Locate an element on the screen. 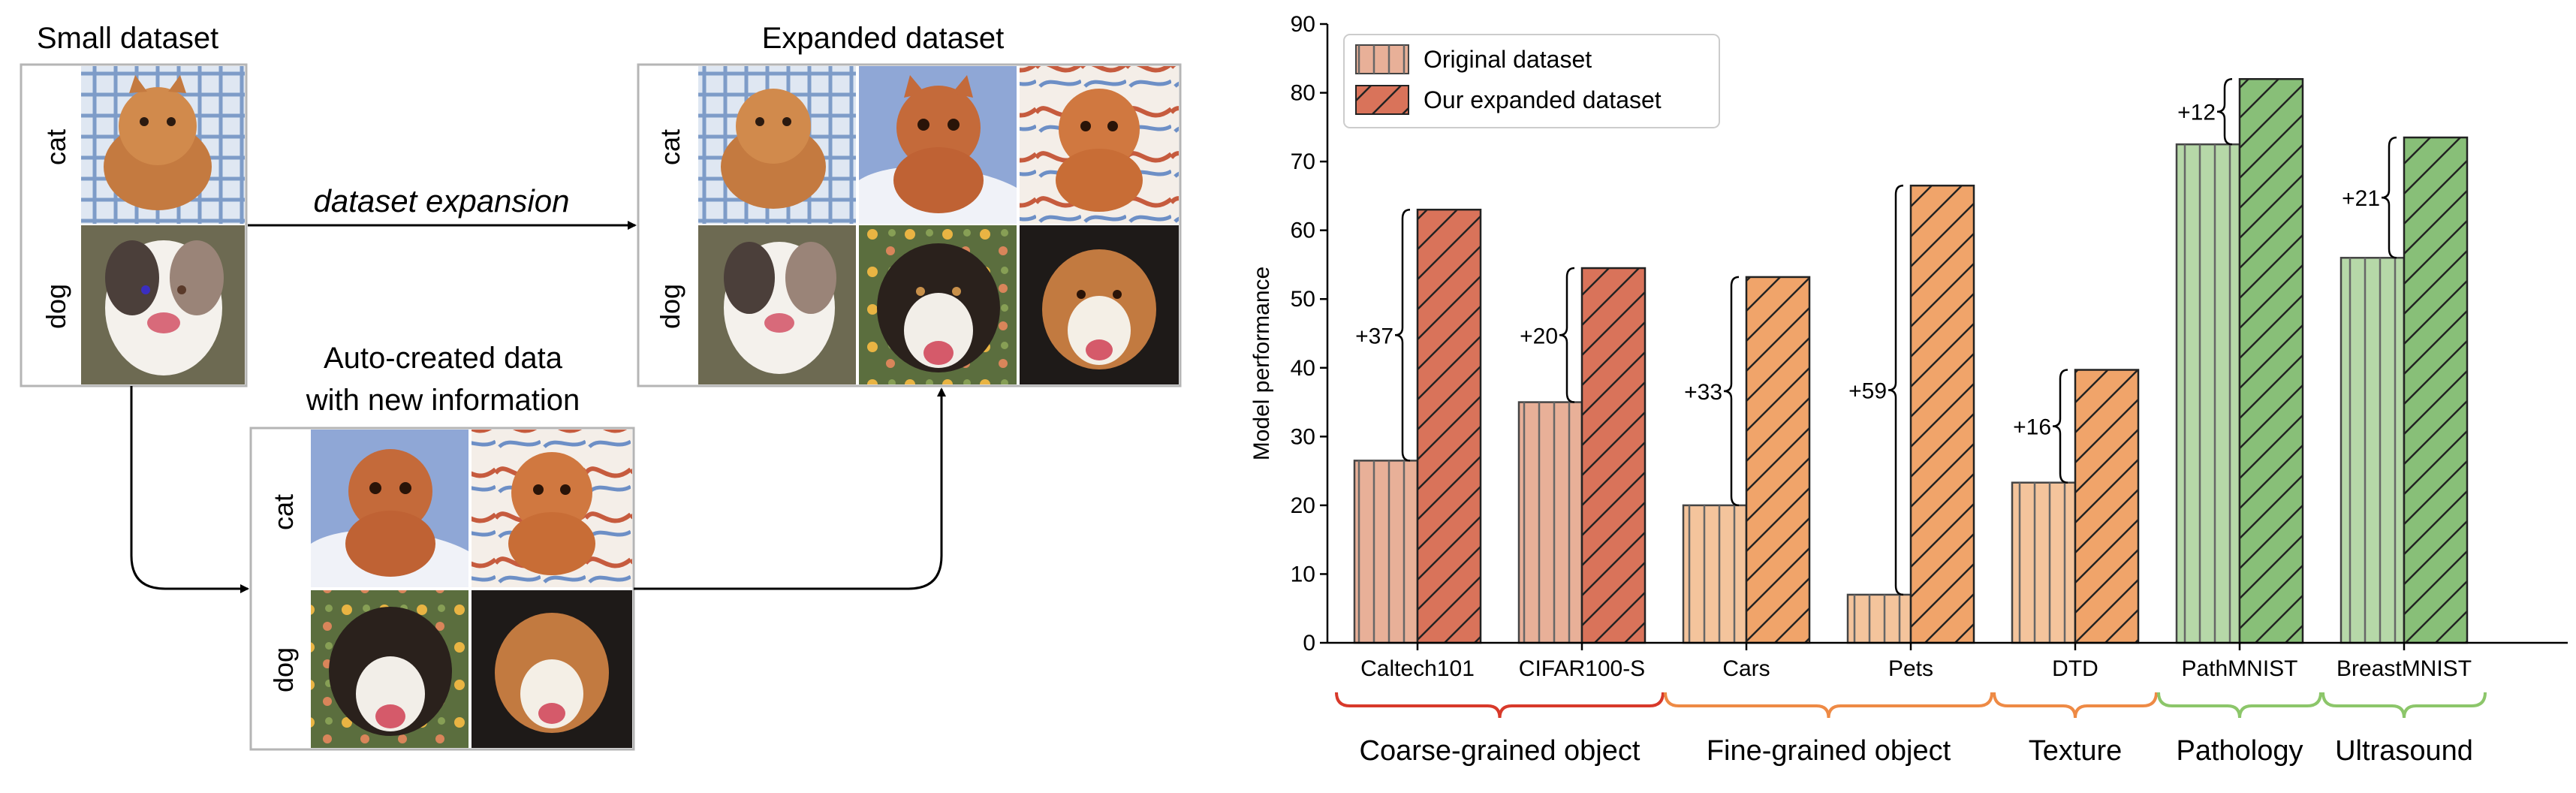 This screenshot has width=2576, height=793. auto-created-grid: cat dog is located at coordinates (442, 589).